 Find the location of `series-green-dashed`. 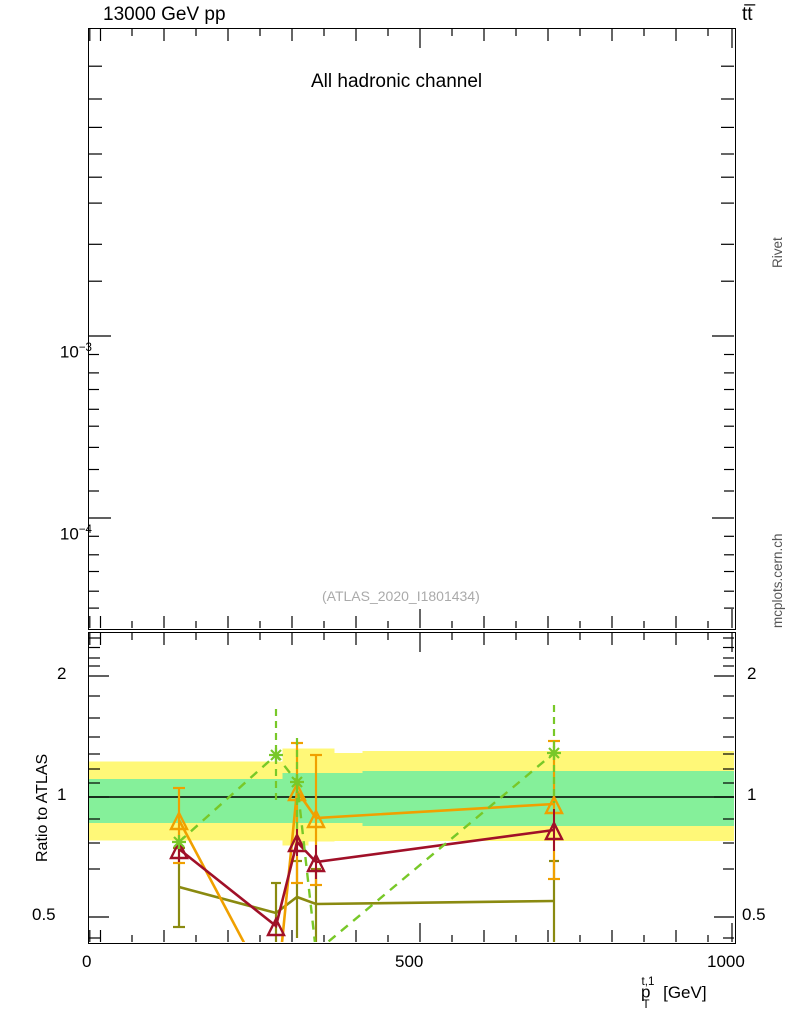

series-green-dashed is located at coordinates (366, 823).